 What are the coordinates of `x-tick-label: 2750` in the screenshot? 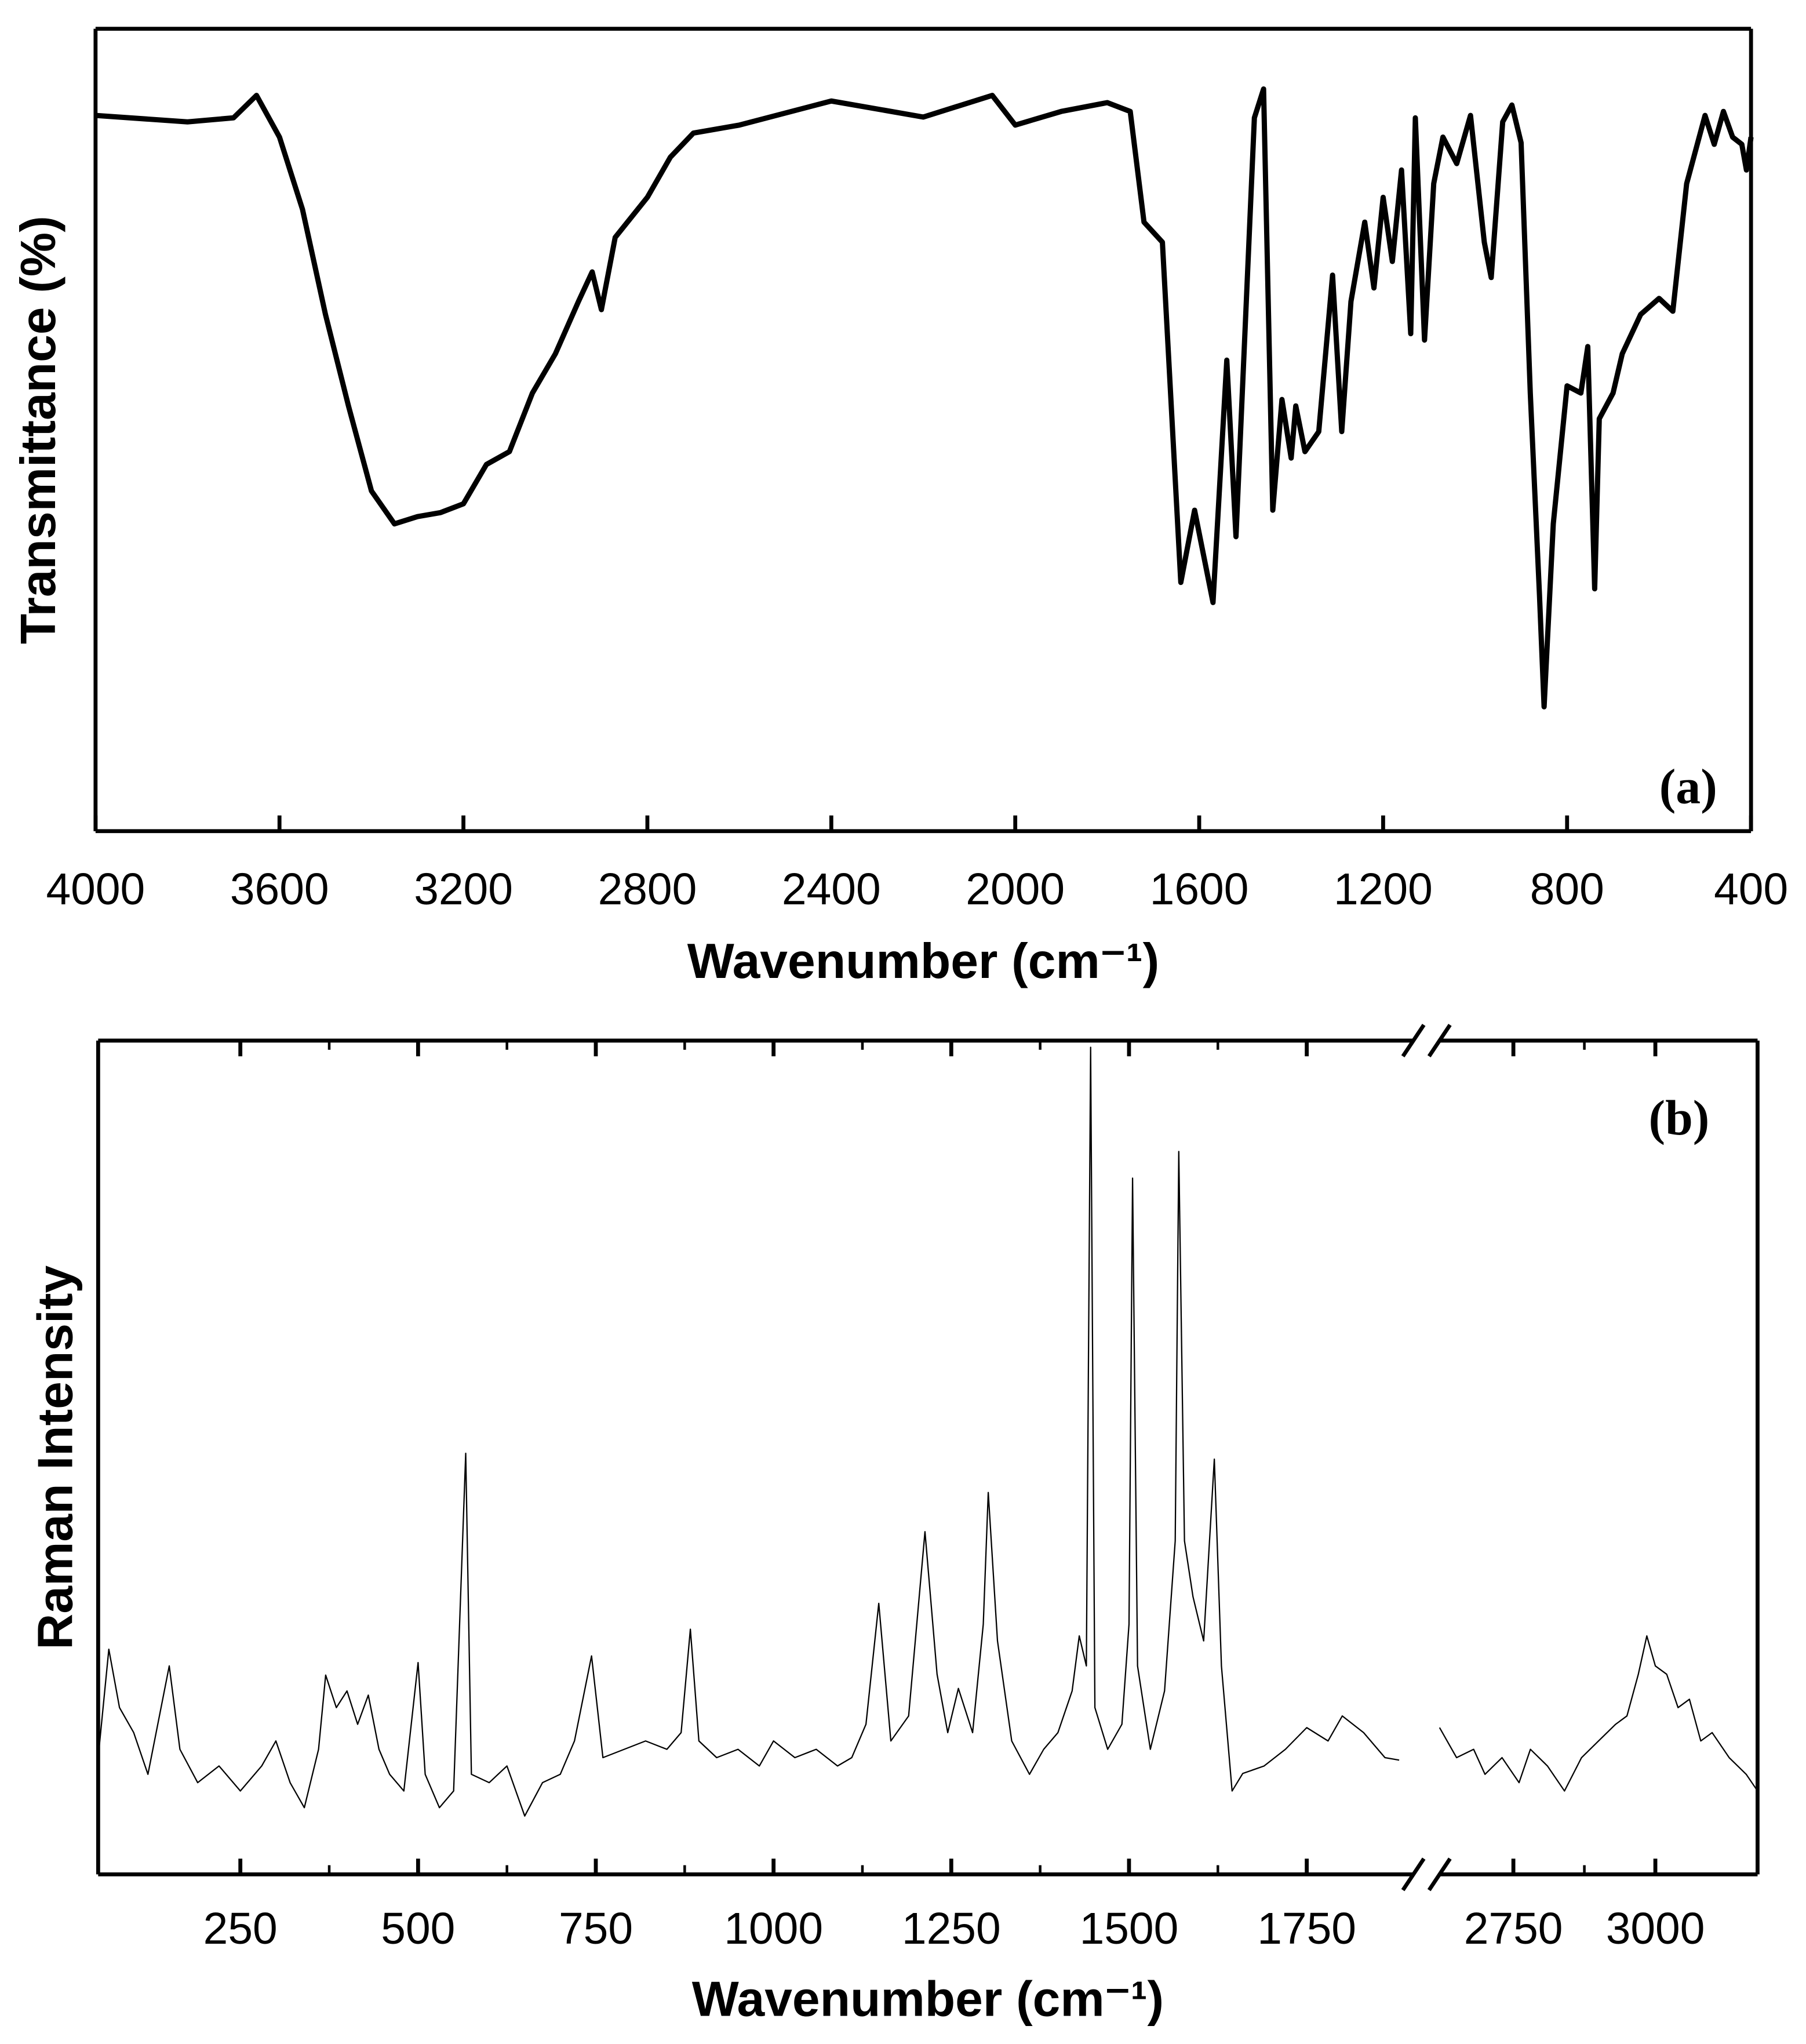 It's located at (1513, 1929).